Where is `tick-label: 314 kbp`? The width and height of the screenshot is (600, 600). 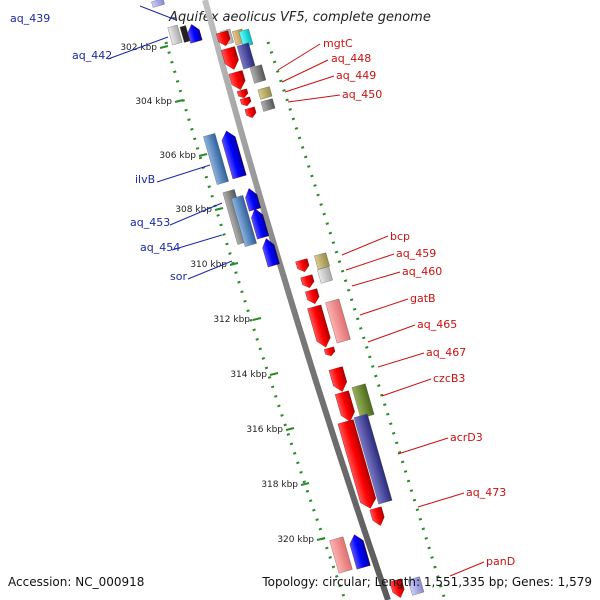 tick-label: 314 kbp is located at coordinates (248, 375).